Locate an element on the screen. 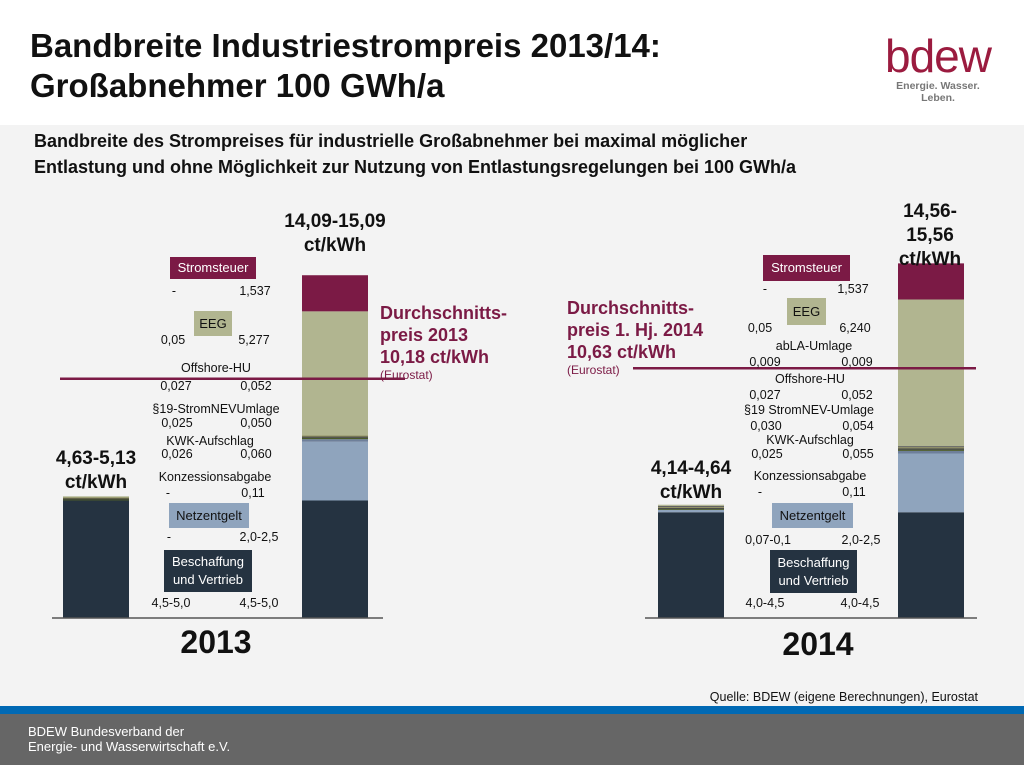 This screenshot has height=765, width=1024. legend-netzentgelt-2014: Netzentgelt is located at coordinates (812, 515).